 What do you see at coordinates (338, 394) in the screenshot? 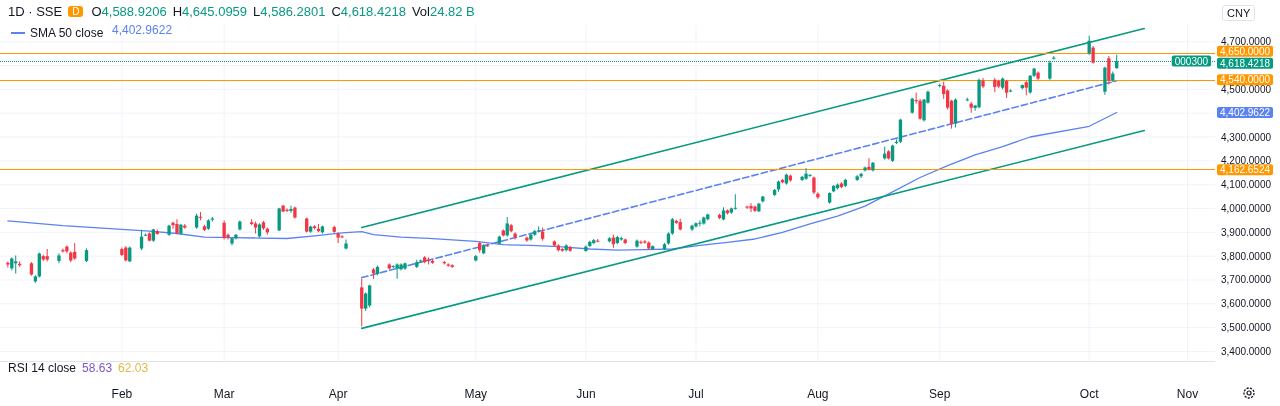
I see `x-tick-label: Apr` at bounding box center [338, 394].